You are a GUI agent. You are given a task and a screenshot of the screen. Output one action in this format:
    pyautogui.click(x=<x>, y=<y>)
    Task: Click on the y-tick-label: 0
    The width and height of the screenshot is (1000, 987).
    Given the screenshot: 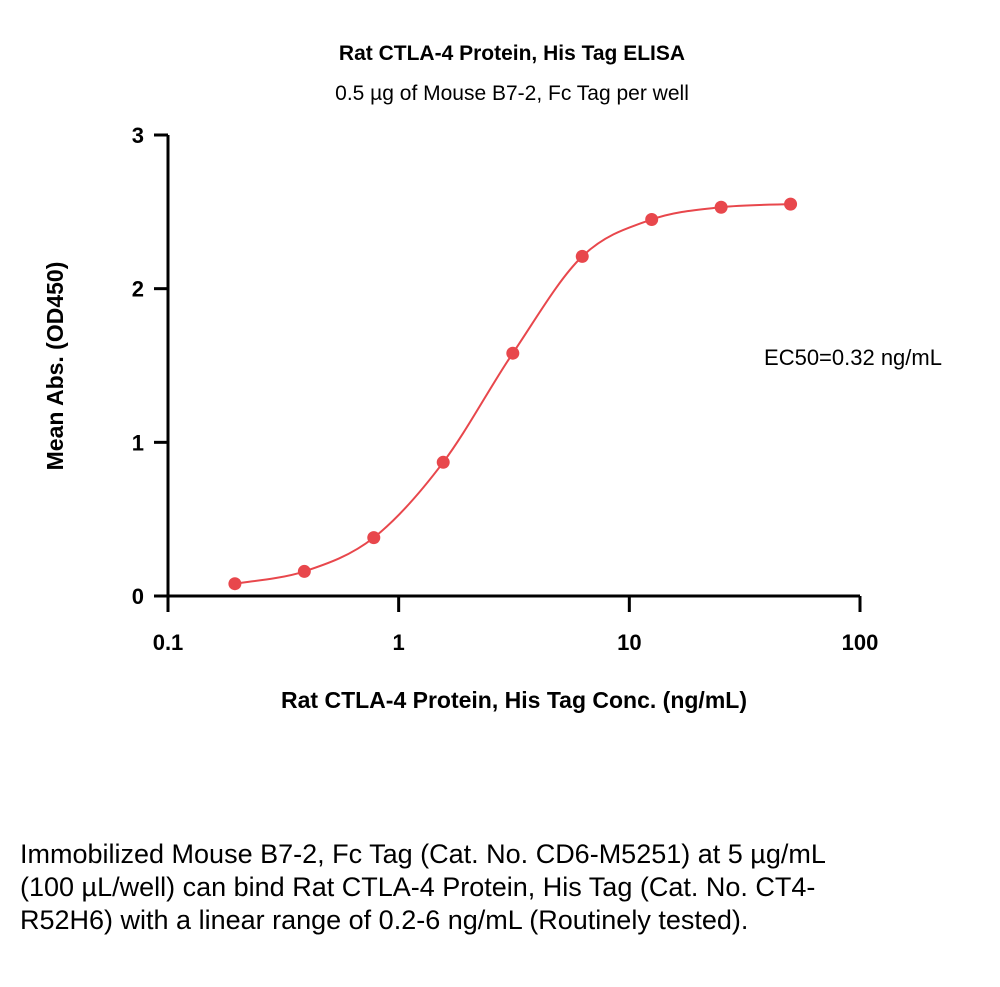 What is the action you would take?
    pyautogui.click(x=138, y=596)
    